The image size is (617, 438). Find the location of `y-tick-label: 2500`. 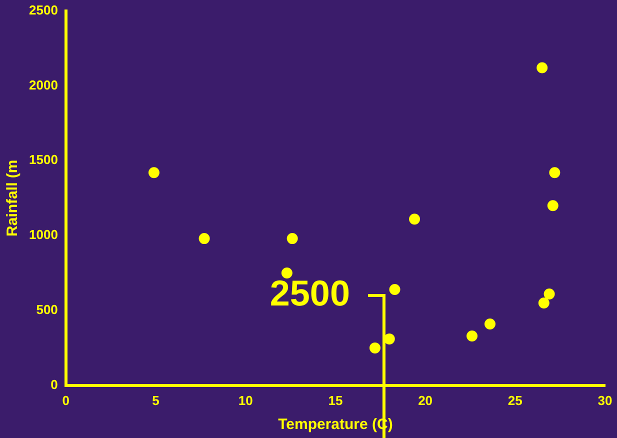

y-tick-label: 2500 is located at coordinates (43, 10).